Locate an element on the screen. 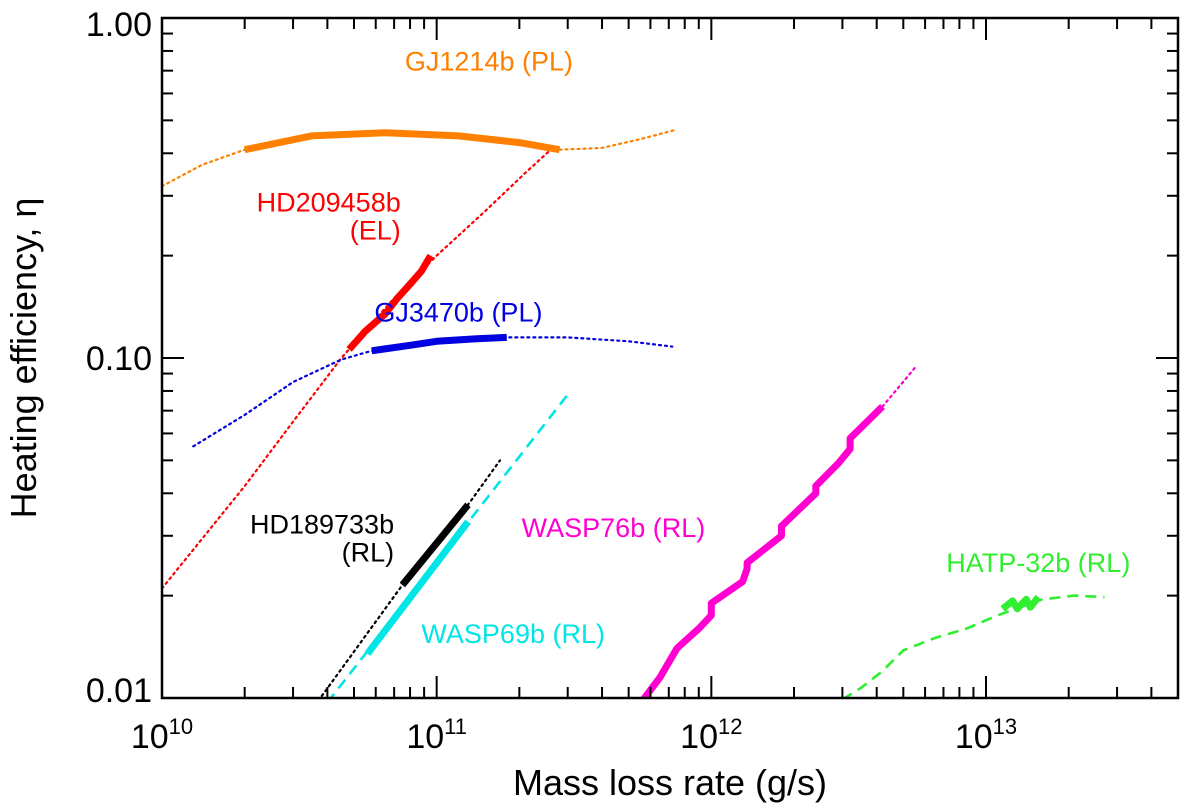 The image size is (1200, 812). series-label-gj1214b-pl: GJ1214b (PL) is located at coordinates (489, 62).